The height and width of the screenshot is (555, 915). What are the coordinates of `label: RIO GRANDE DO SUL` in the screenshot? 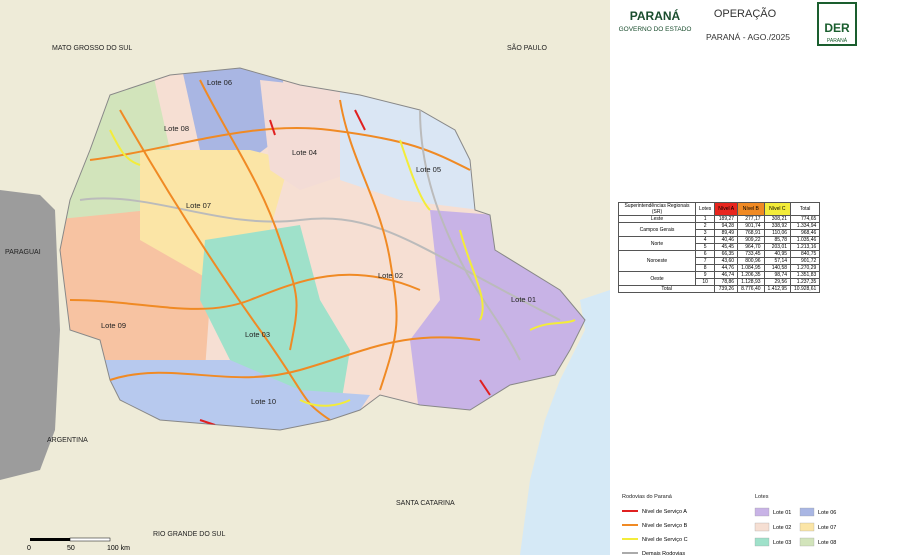 It's located at (189, 534).